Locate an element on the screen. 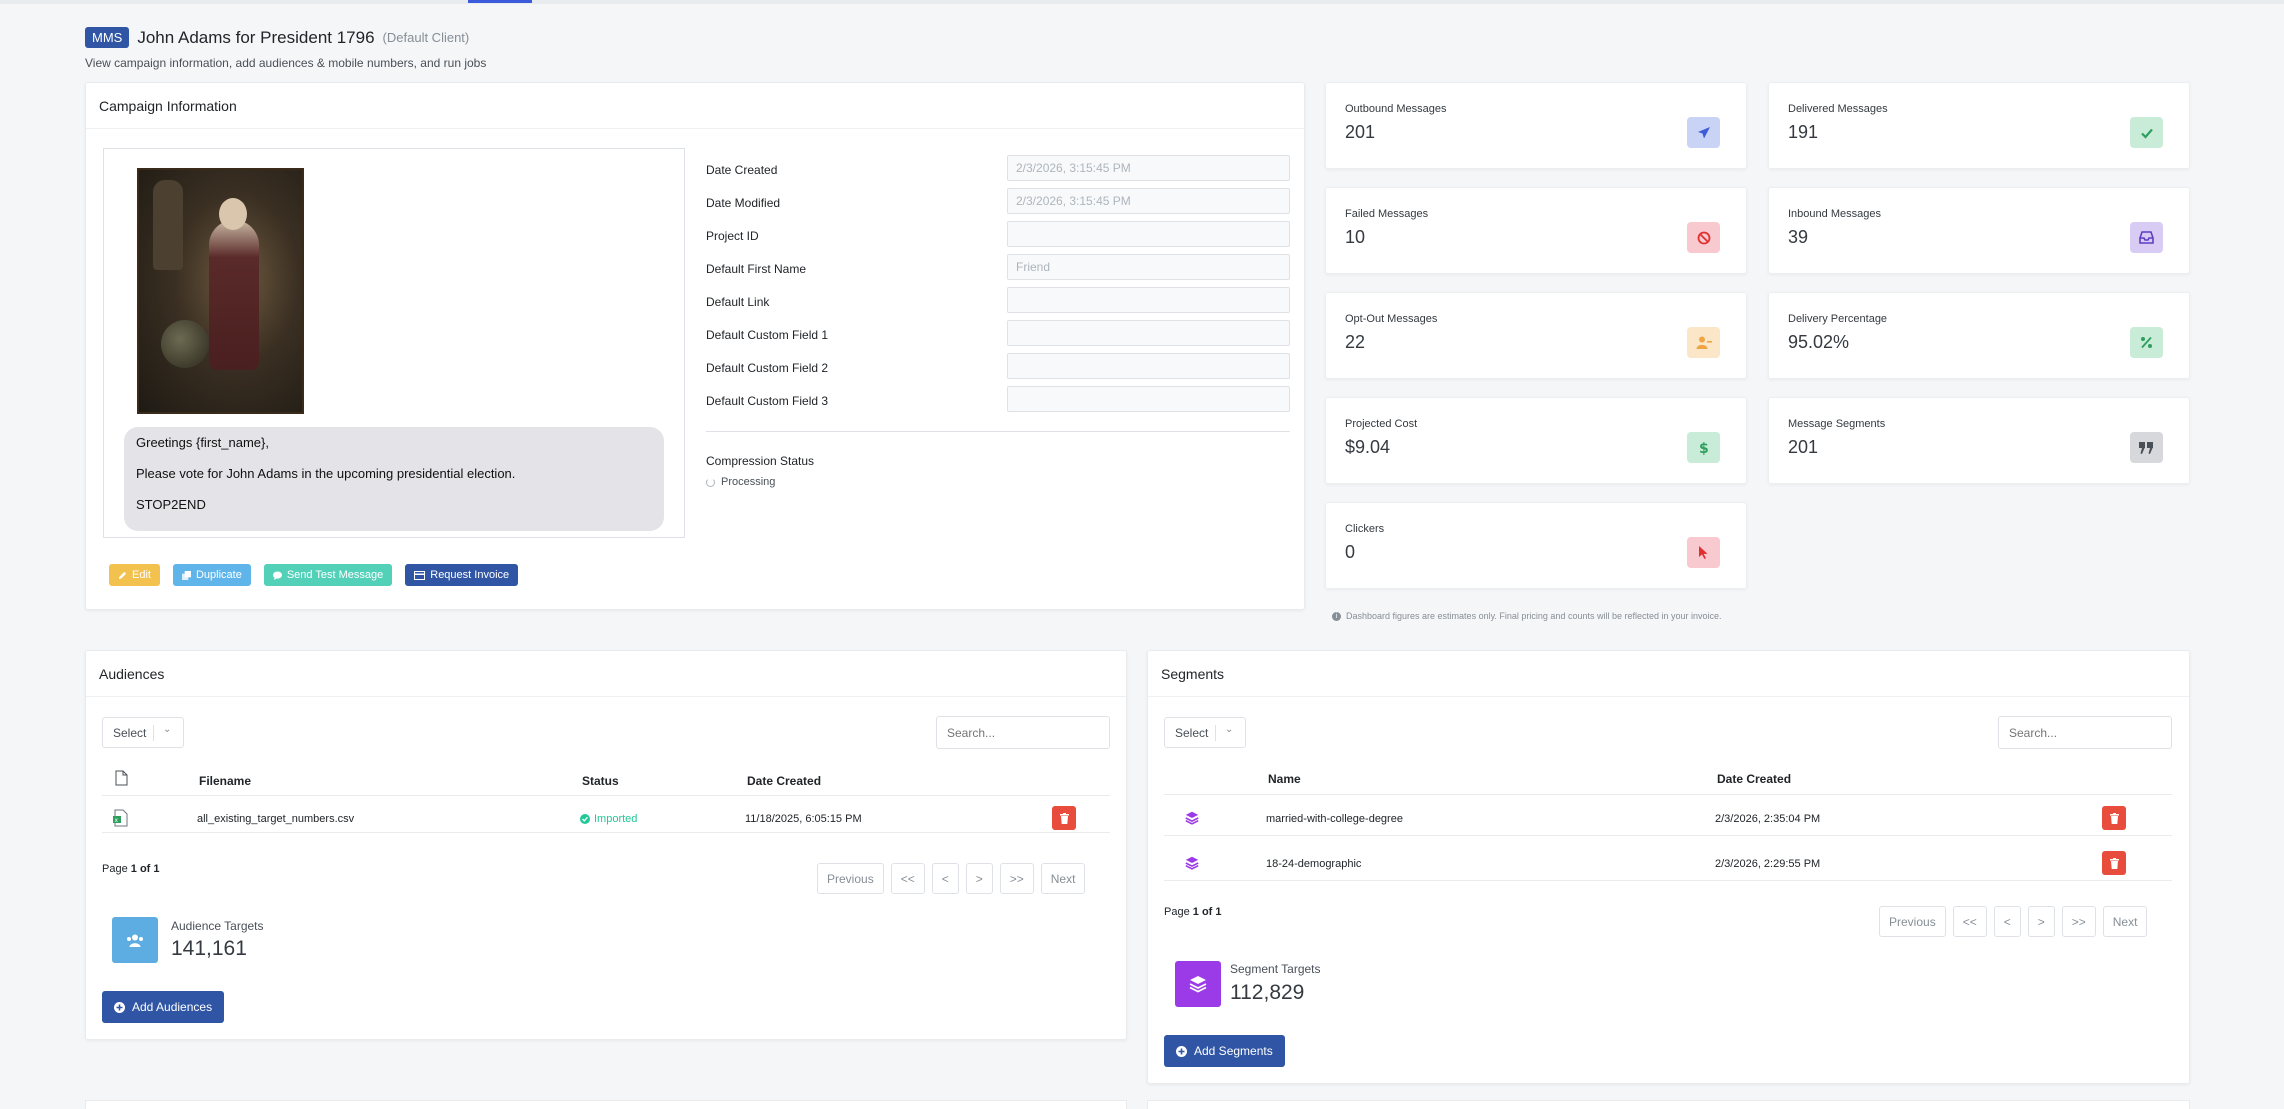 This screenshot has width=2284, height=1109. segment-name: married-with-college-degree is located at coordinates (1334, 819).